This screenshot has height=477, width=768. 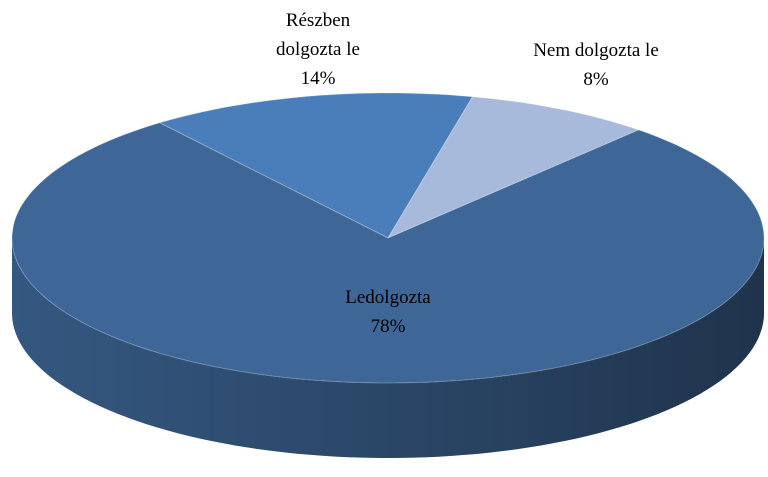 What do you see at coordinates (388, 312) in the screenshot?
I see `slice-label: Ledolgozta 78%` at bounding box center [388, 312].